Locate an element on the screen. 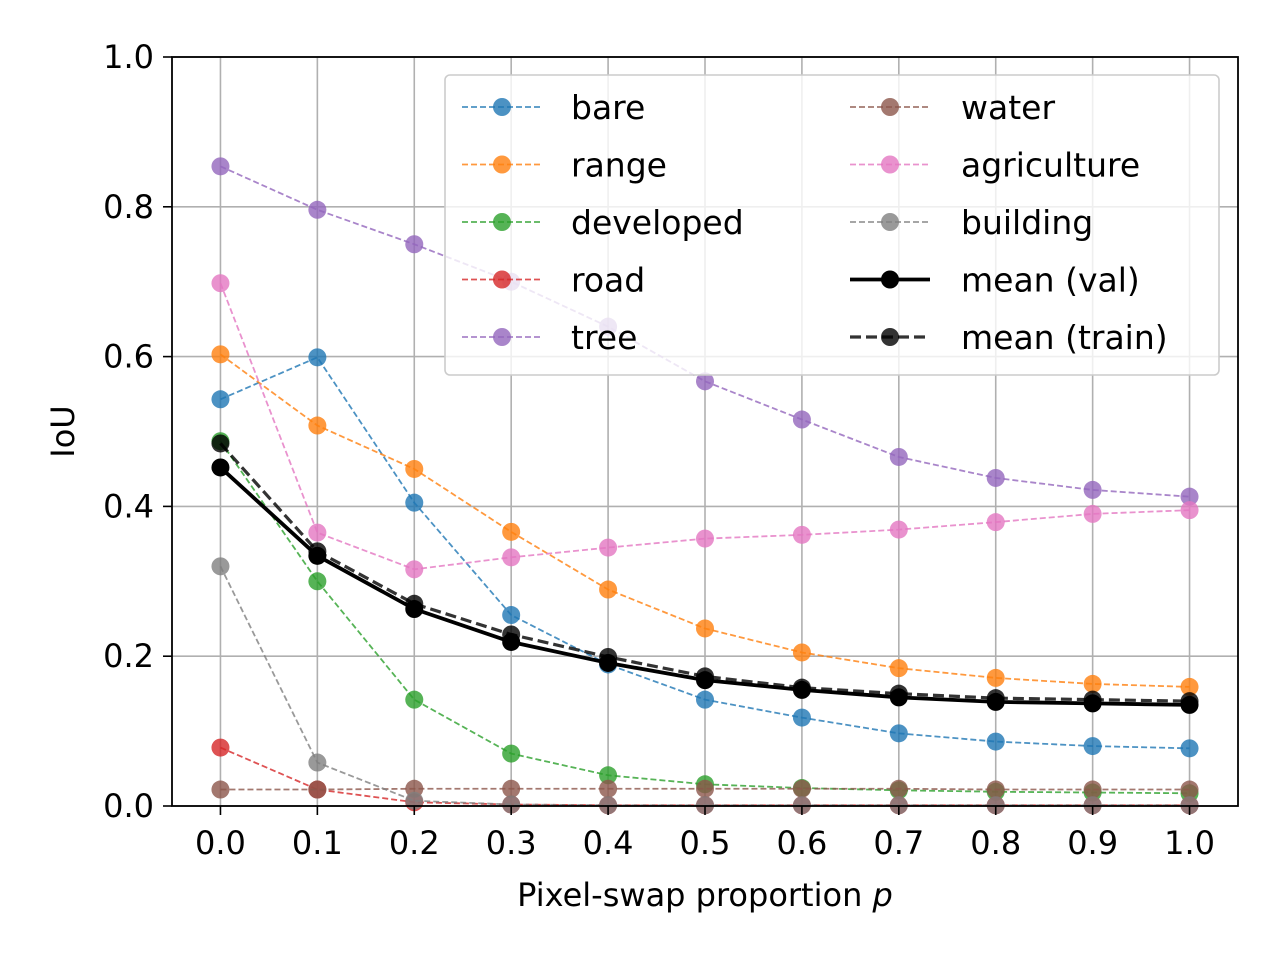 The width and height of the screenshot is (1280, 960). x-tick-label: 0.2 is located at coordinates (414, 843).